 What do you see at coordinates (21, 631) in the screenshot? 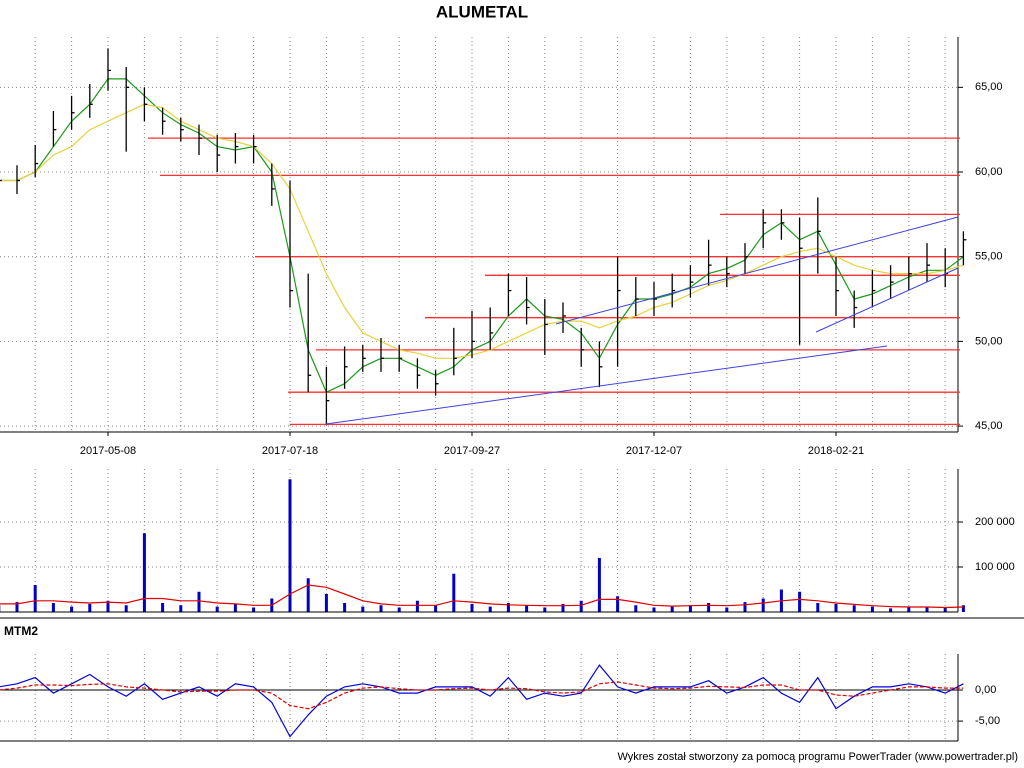
I see `panel-title: MTM2` at bounding box center [21, 631].